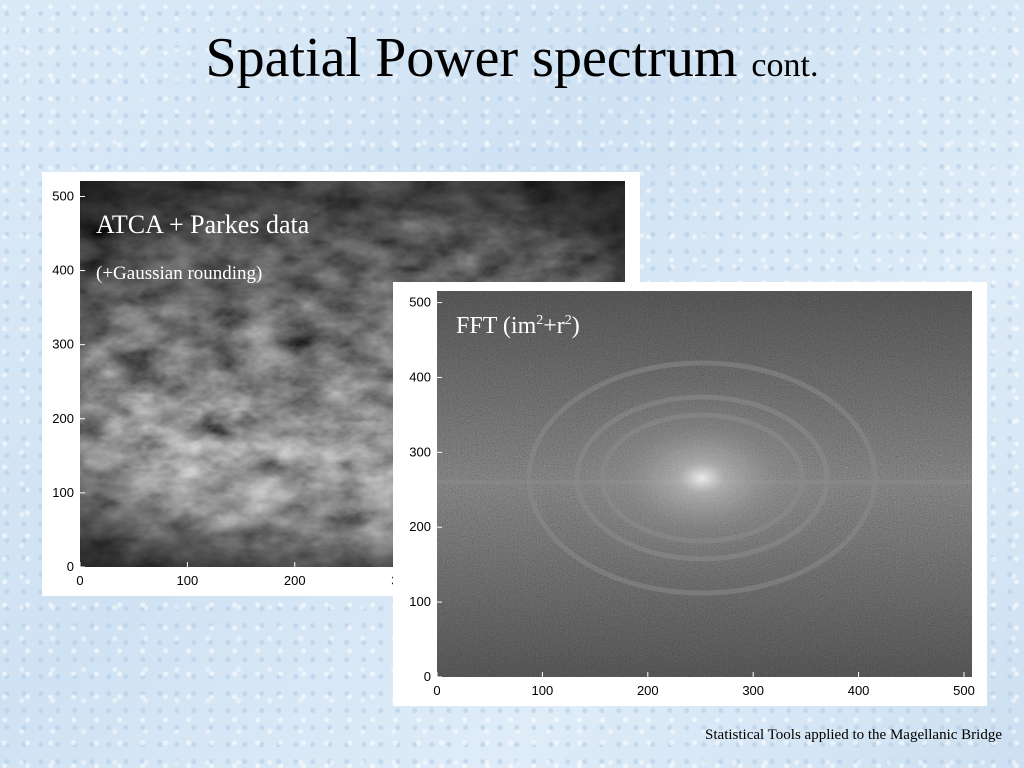 This screenshot has height=768, width=1024. What do you see at coordinates (648, 690) in the screenshot?
I see `fft-x-tick-label: 200` at bounding box center [648, 690].